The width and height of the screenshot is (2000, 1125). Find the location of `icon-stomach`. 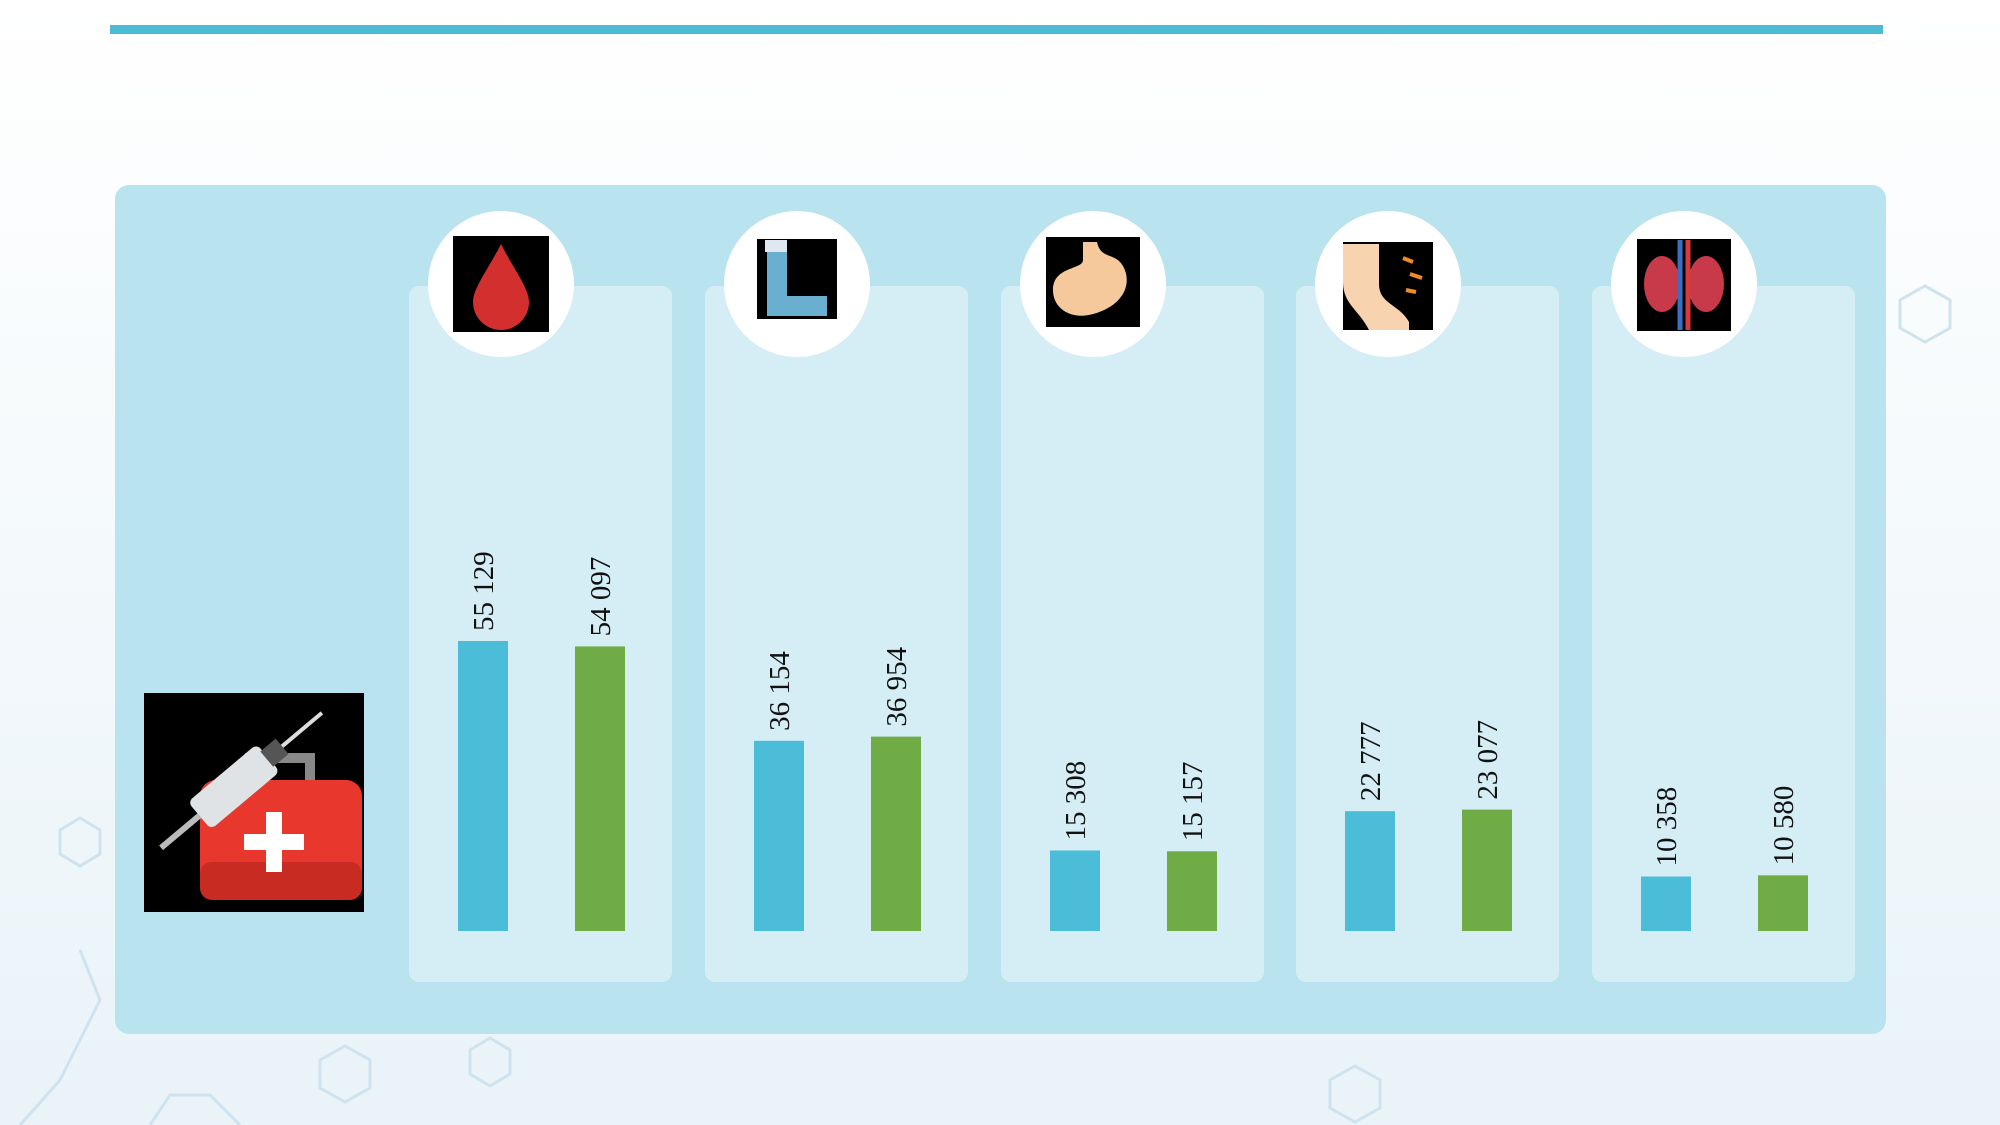

icon-stomach is located at coordinates (1093, 284).